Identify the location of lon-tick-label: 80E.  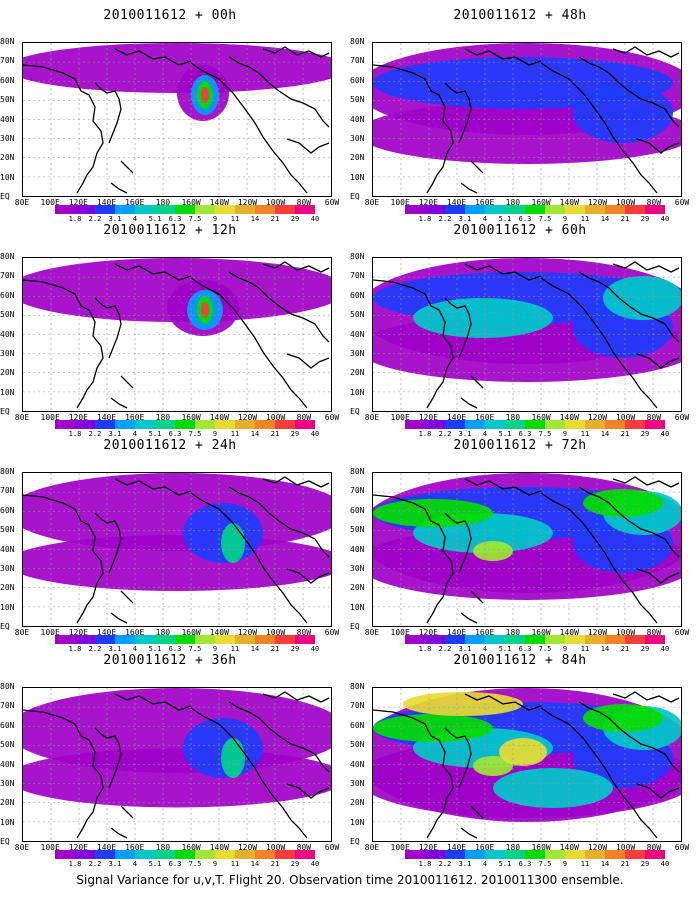
(22, 632).